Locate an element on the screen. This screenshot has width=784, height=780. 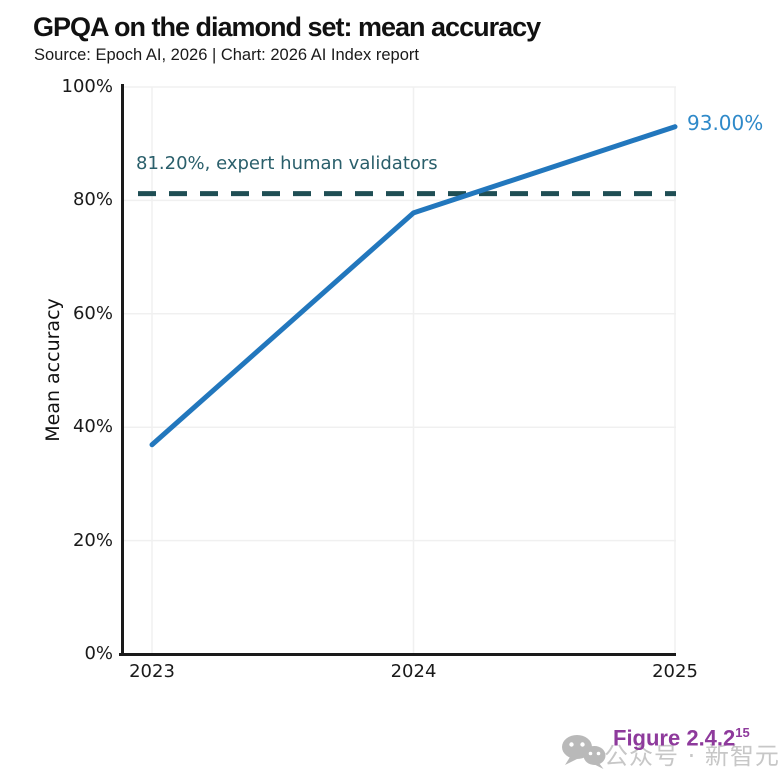
figure-caption: Figure 2.4.215 is located at coordinates (681, 738).